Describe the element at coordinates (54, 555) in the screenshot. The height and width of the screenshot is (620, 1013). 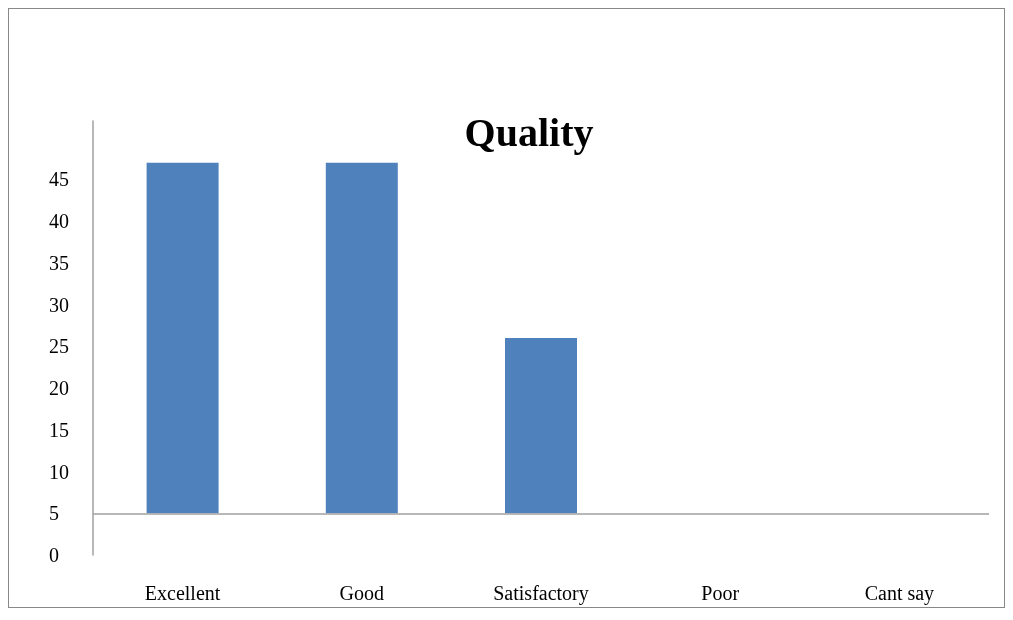
I see `y-tick-label: 0` at that location.